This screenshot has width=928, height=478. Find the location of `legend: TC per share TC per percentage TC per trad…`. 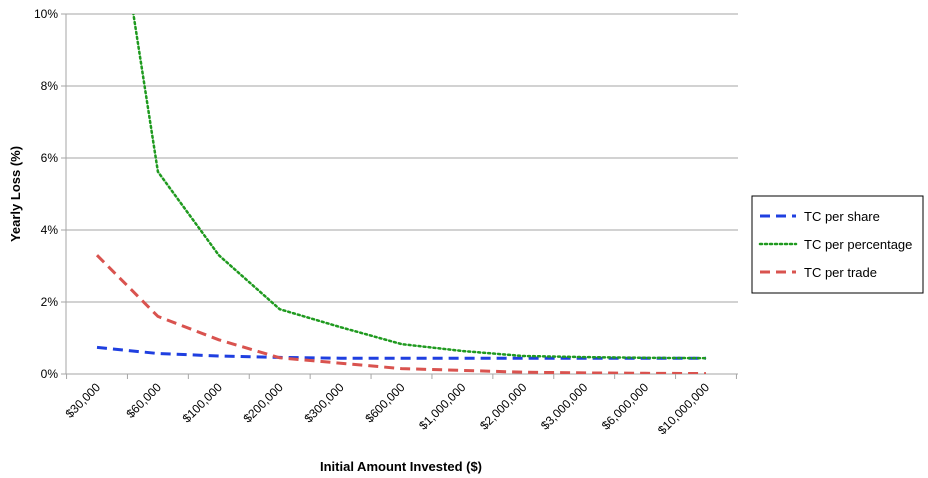

legend: TC per share TC per percentage TC per trad… is located at coordinates (837, 244).